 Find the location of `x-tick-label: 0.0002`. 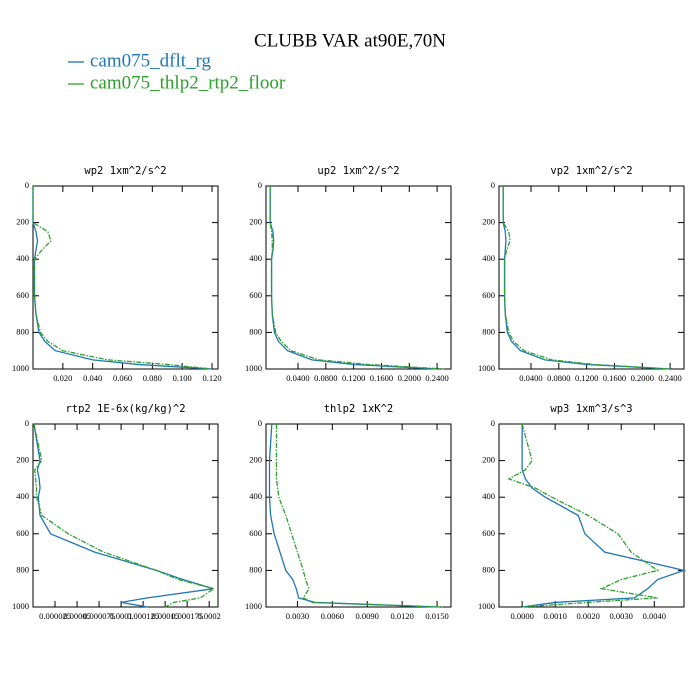

x-tick-label: 0.0002 is located at coordinates (209, 616).